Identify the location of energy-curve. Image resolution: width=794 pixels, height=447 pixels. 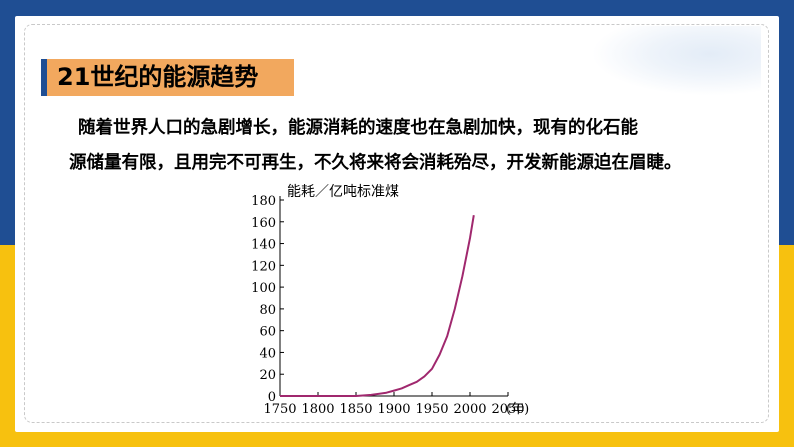
(377, 306).